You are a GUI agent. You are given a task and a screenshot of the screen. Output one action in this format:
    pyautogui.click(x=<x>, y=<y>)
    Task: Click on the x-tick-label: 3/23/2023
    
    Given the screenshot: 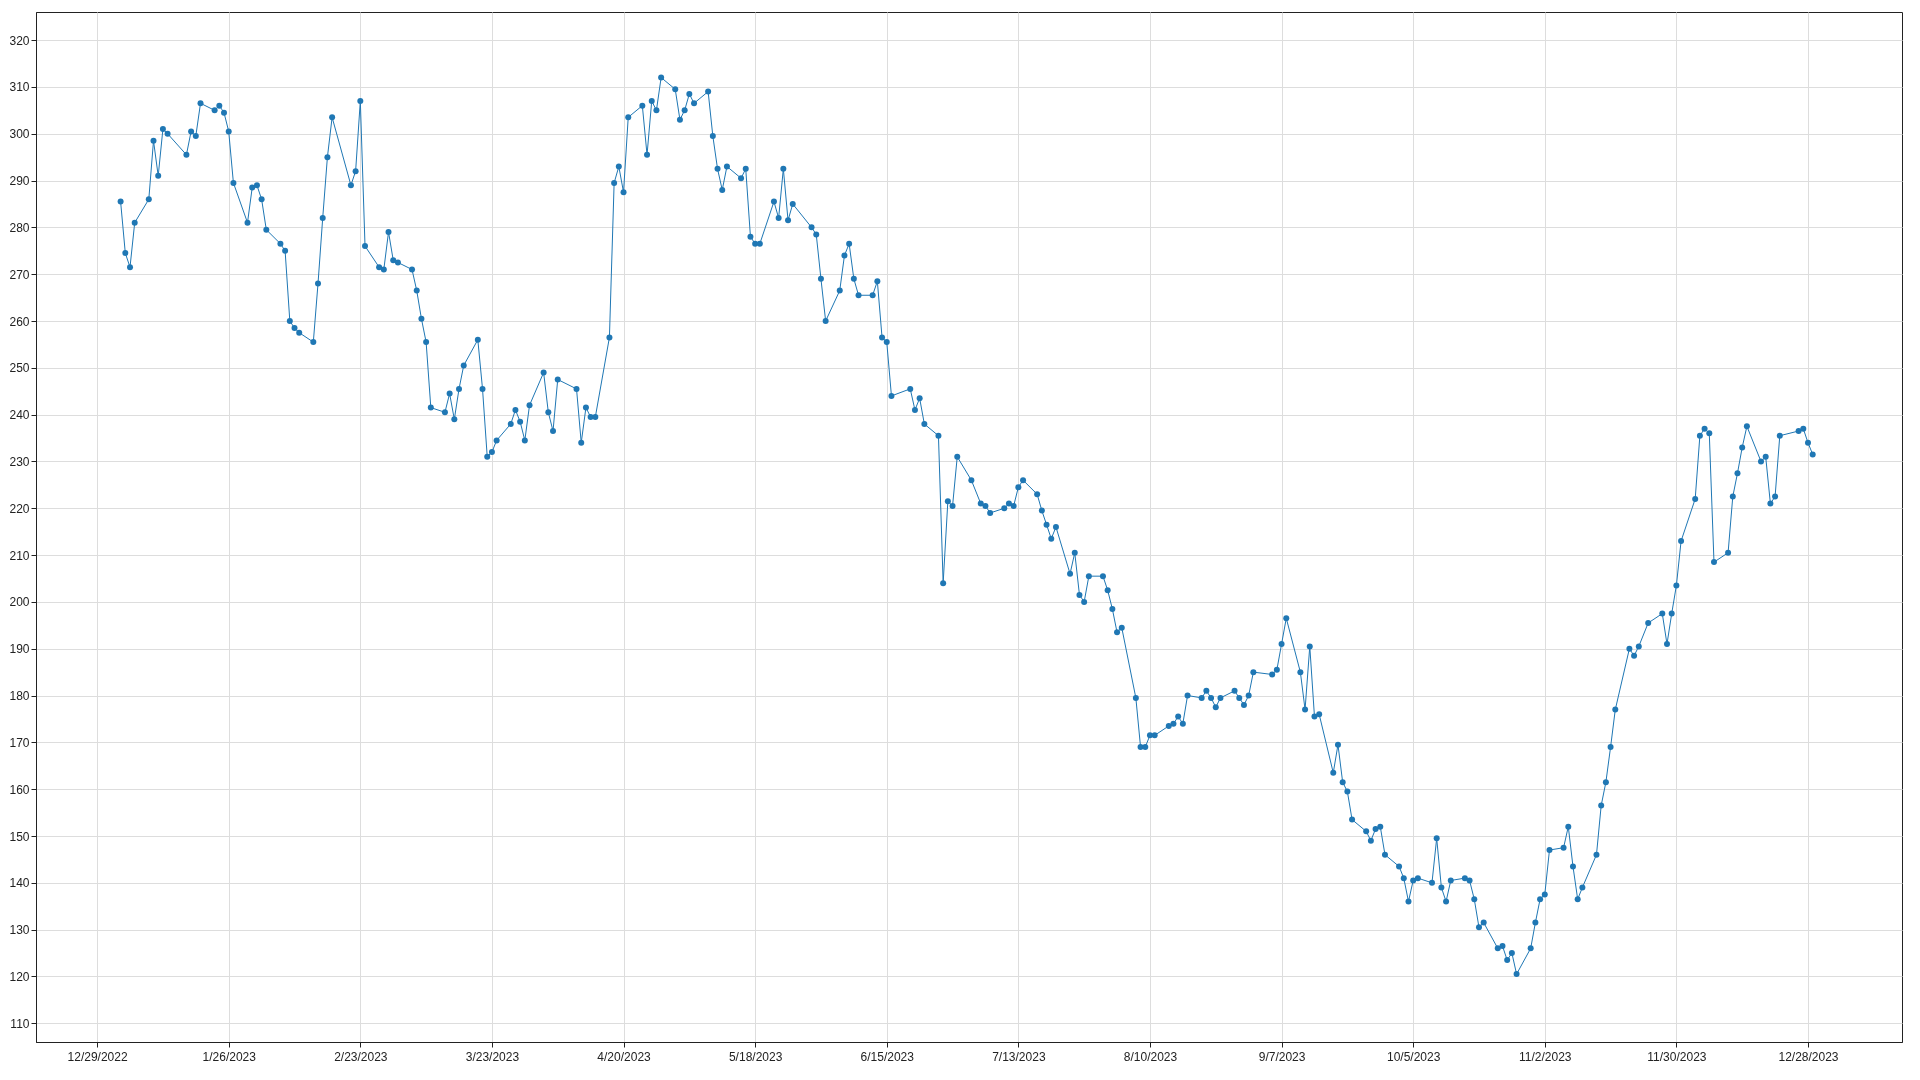 What is the action you would take?
    pyautogui.click(x=492, y=1056)
    